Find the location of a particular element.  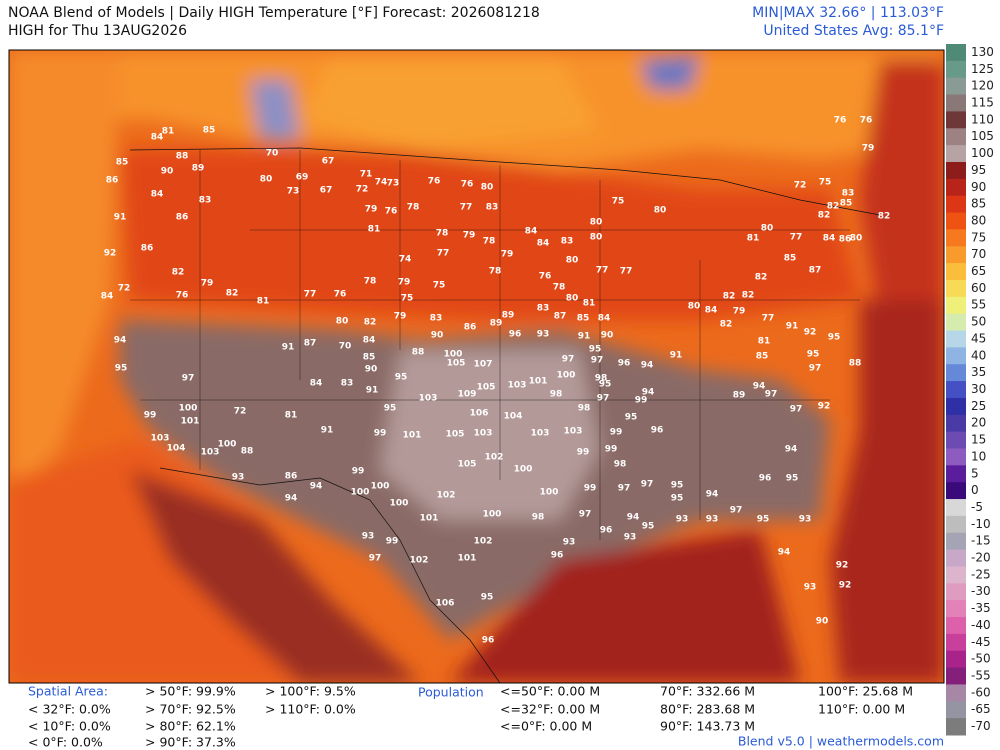

station-temp: 73 is located at coordinates (293, 192).